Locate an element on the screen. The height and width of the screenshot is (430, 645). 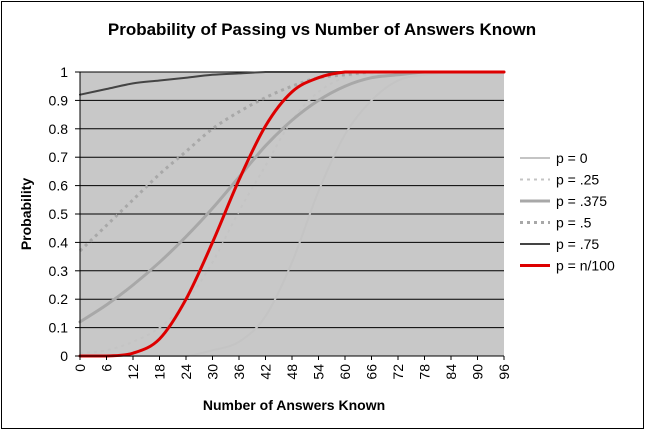
y-tick-label: 0 is located at coordinates (64, 356).